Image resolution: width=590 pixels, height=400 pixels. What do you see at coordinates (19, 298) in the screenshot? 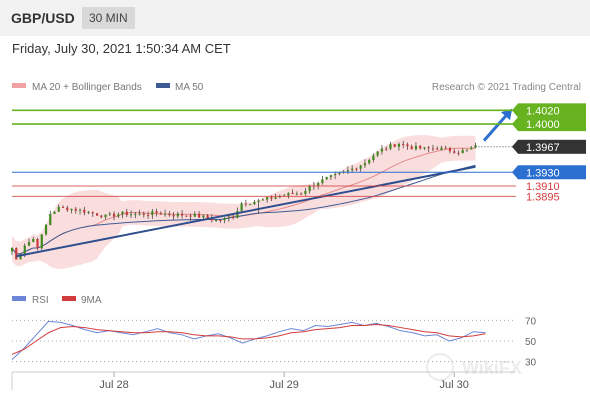
I see `rsi-legend-swatch` at bounding box center [19, 298].